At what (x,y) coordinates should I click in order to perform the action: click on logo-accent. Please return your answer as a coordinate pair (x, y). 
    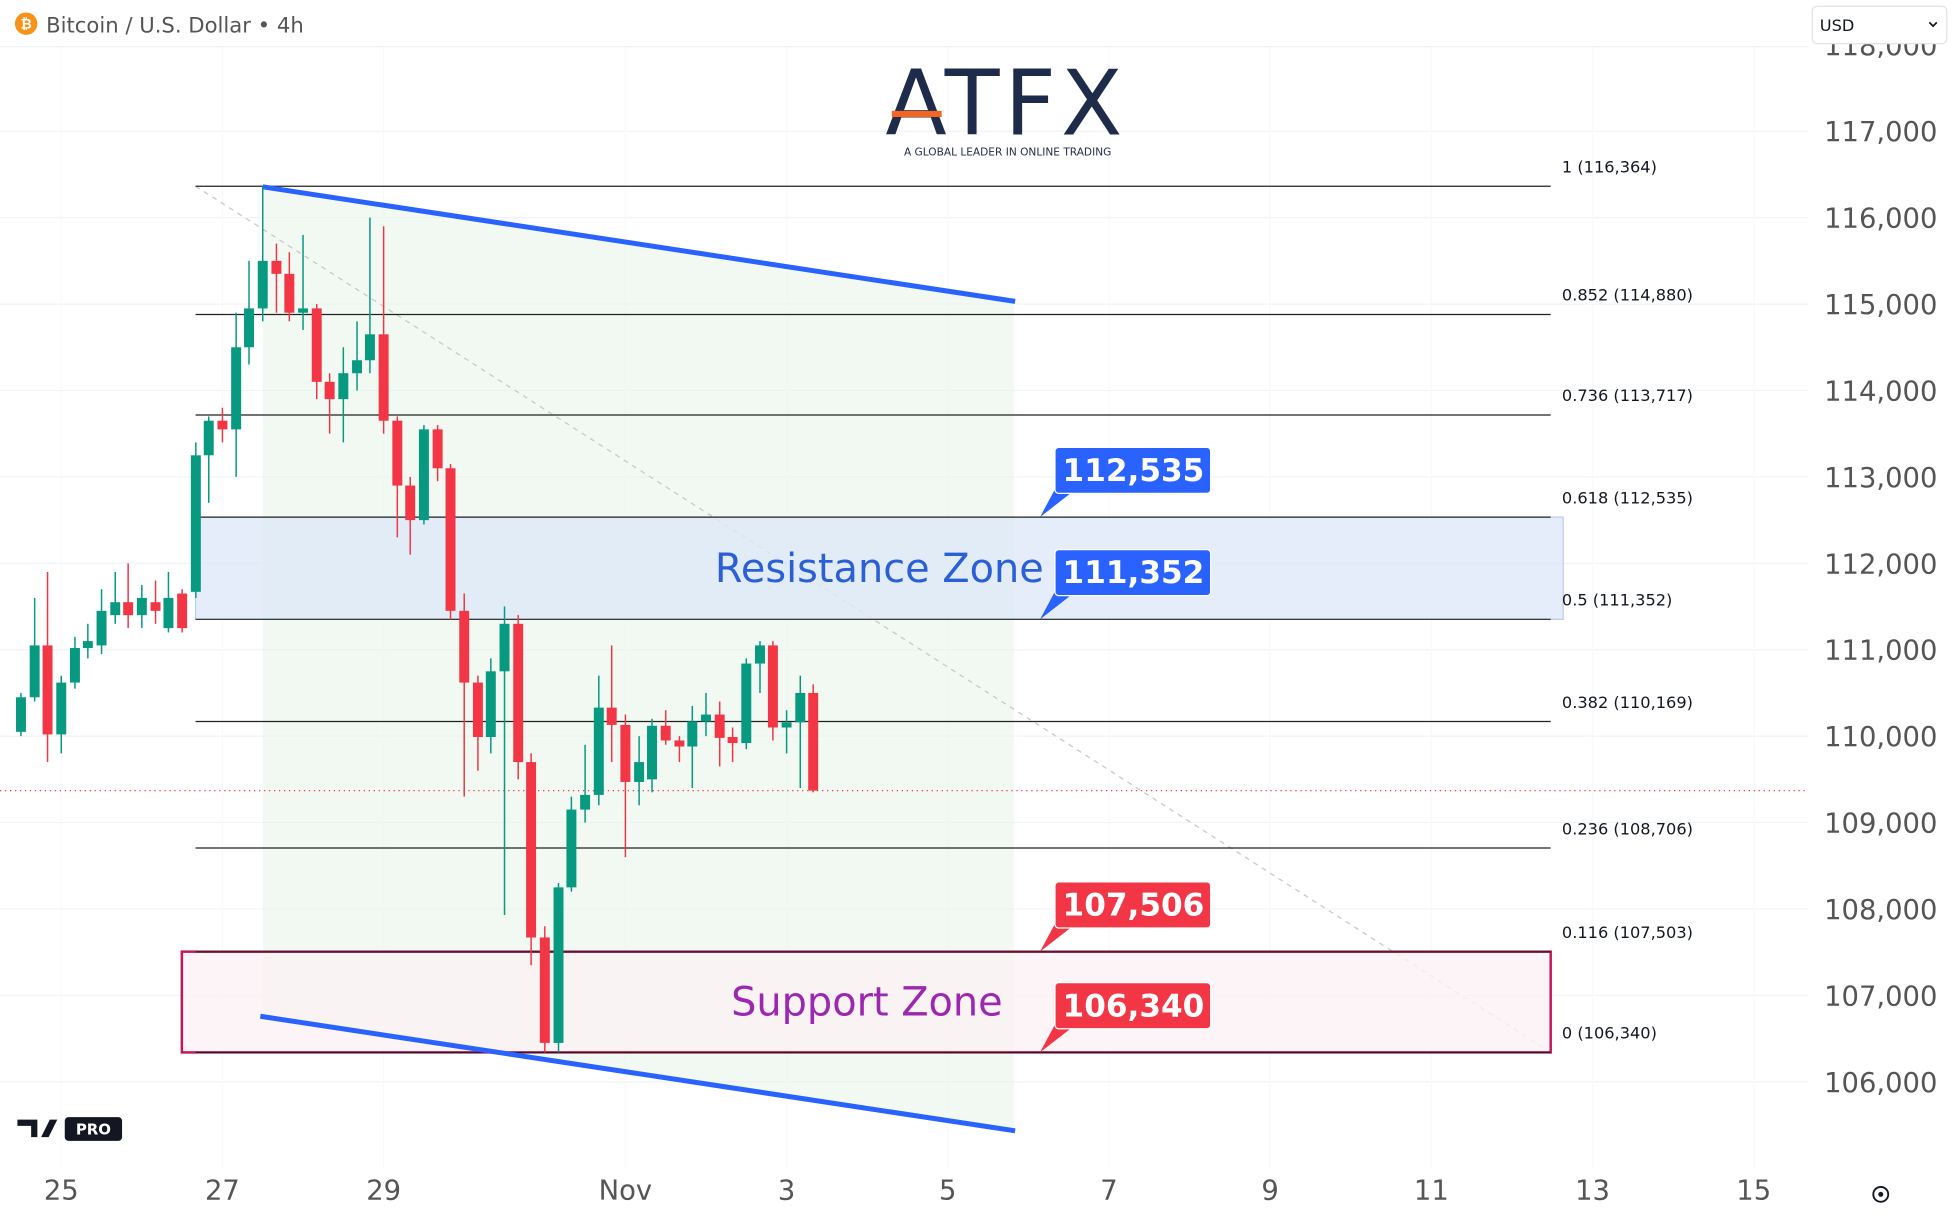
    Looking at the image, I should click on (916, 114).